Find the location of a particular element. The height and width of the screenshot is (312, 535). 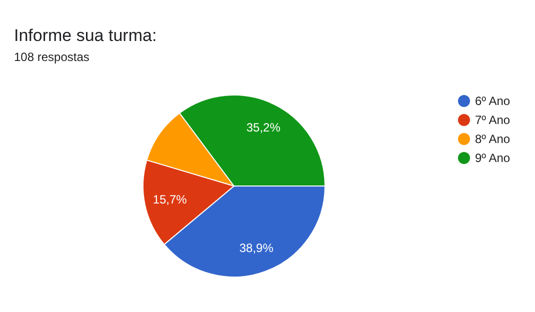

legend-label: 8º Ano is located at coordinates (492, 139).